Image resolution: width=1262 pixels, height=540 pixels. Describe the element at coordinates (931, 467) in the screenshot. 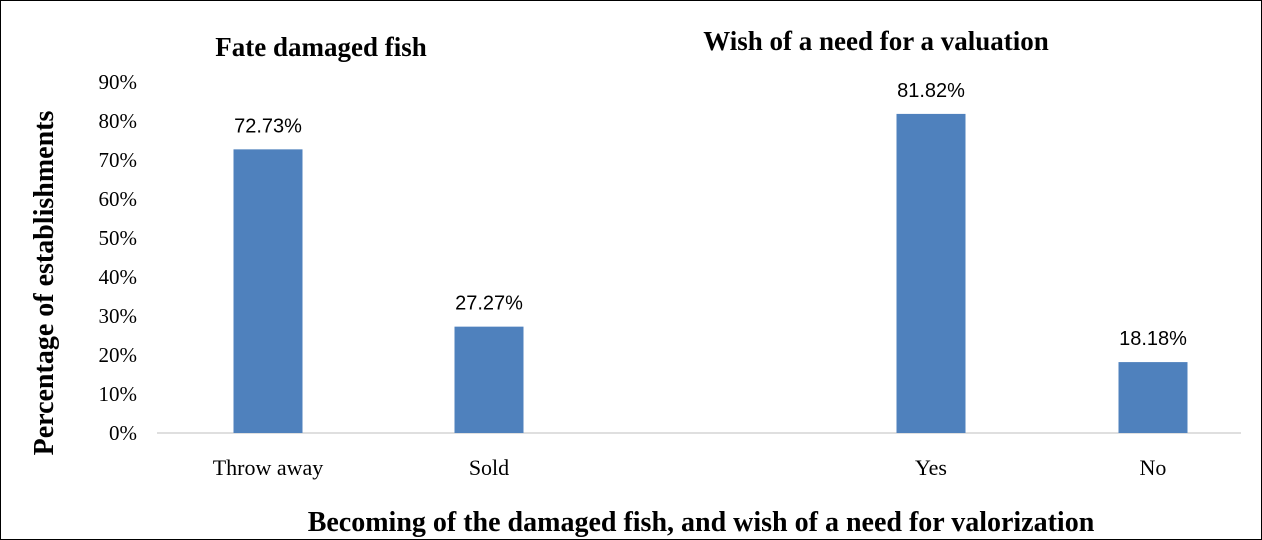

I see `x-category-label: Yes` at that location.